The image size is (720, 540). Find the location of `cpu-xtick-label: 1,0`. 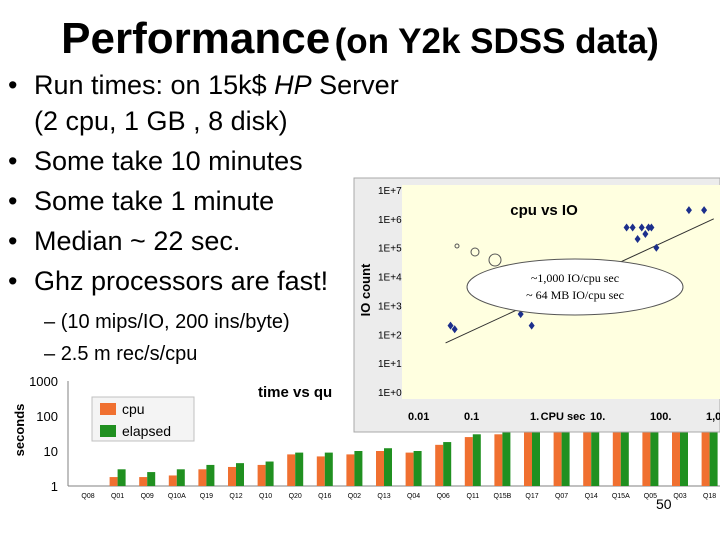

cpu-xtick-label: 1,0 is located at coordinates (713, 417).